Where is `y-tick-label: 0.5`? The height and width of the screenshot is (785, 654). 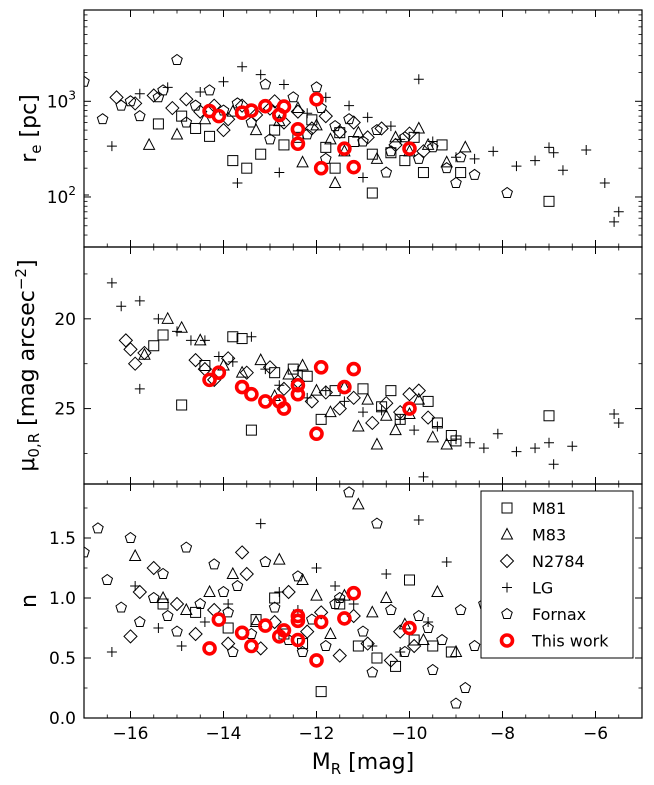
y-tick-label: 0.5 is located at coordinates (62, 659).